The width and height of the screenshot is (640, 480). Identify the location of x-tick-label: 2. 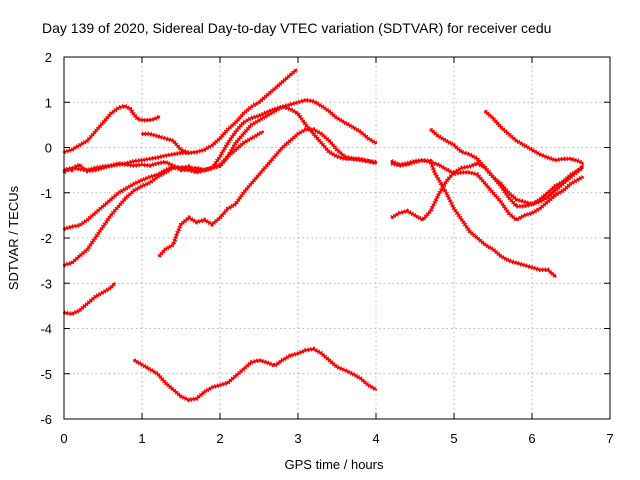
(219, 438).